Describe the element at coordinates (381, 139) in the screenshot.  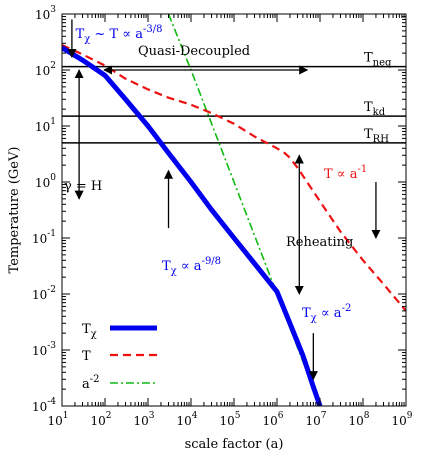
I see `hline-label-sub: RH` at that location.